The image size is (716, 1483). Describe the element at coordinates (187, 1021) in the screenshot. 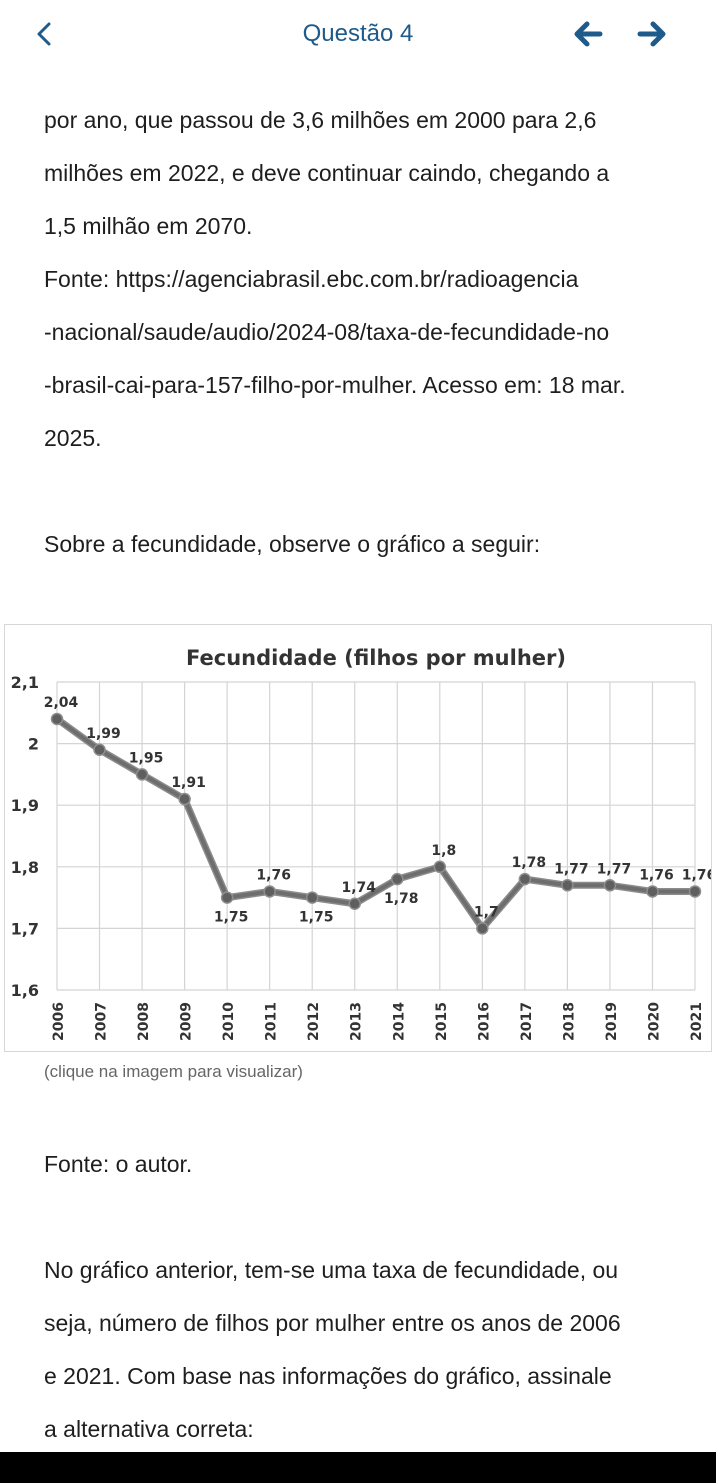

I see `x-tick-label: 2009` at that location.